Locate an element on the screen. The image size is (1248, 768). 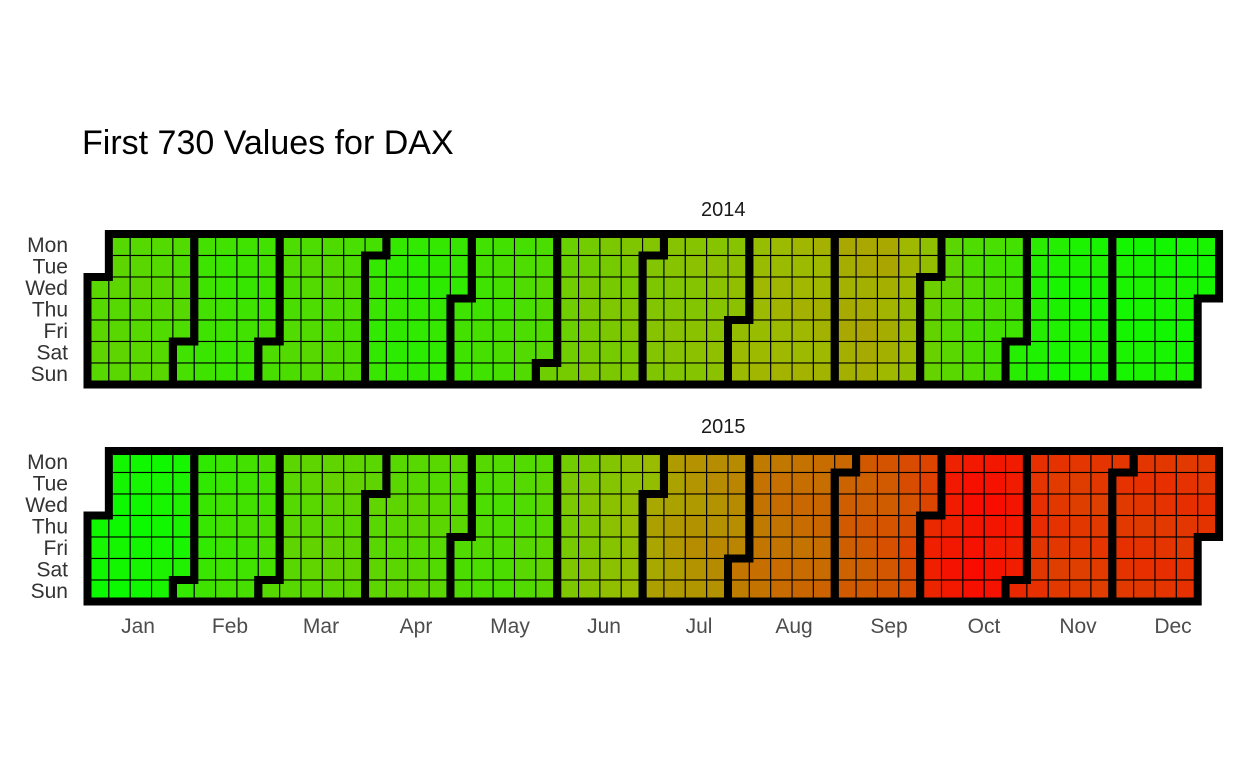
month-boundary-dec-2014 is located at coordinates (1166, 309).